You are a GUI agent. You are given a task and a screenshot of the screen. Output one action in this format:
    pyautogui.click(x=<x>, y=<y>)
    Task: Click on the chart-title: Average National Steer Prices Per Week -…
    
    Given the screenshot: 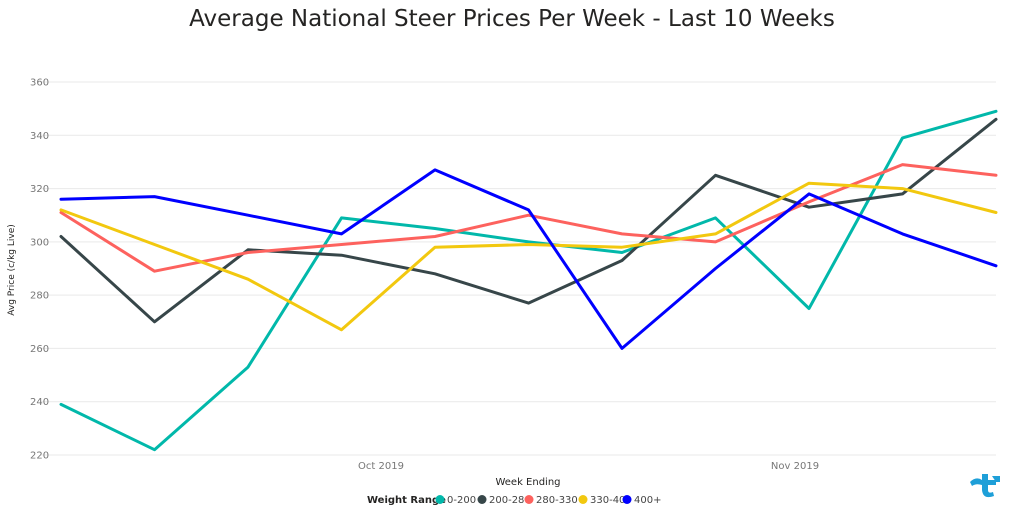 What is the action you would take?
    pyautogui.click(x=512, y=19)
    